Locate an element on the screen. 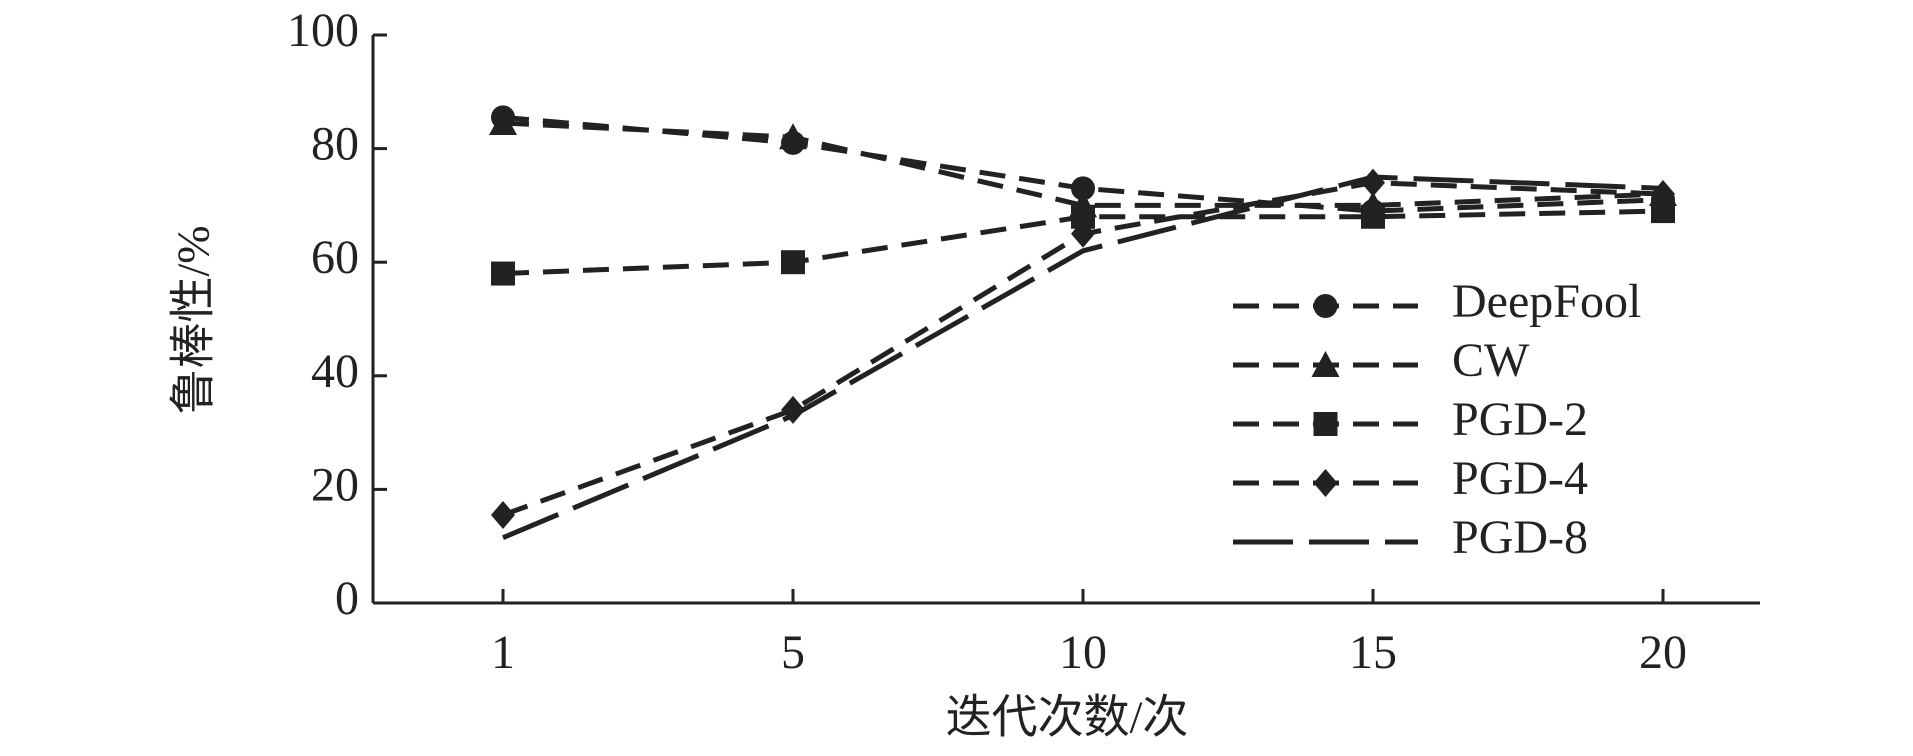 The width and height of the screenshot is (1913, 756). y-tick-label: 100 is located at coordinates (323, 30).